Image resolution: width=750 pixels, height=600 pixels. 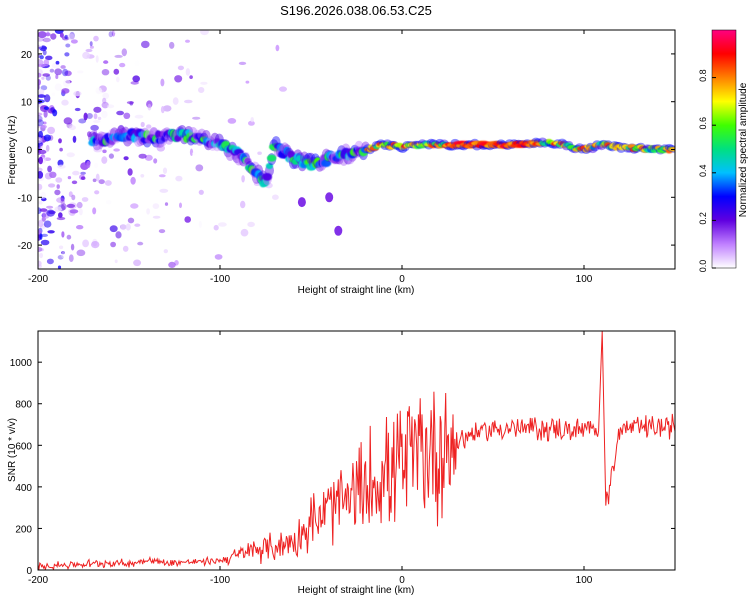 What do you see at coordinates (707, 170) in the screenshot?
I see `colorbar-ticks: 0.0 0.2 0.4 0.6 0.8` at bounding box center [707, 170].